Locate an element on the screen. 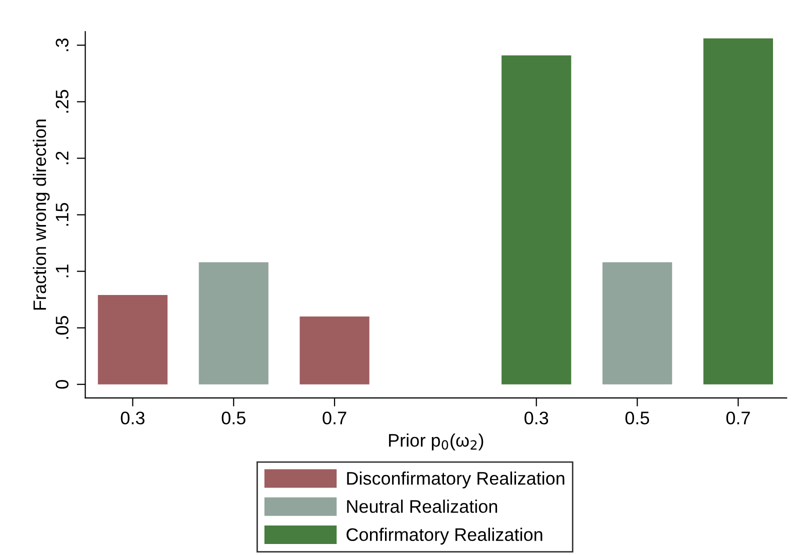 The width and height of the screenshot is (797, 555). x-axis-title: Prior p$_{0}$(ω$_{2}$) is located at coordinates (436, 442).